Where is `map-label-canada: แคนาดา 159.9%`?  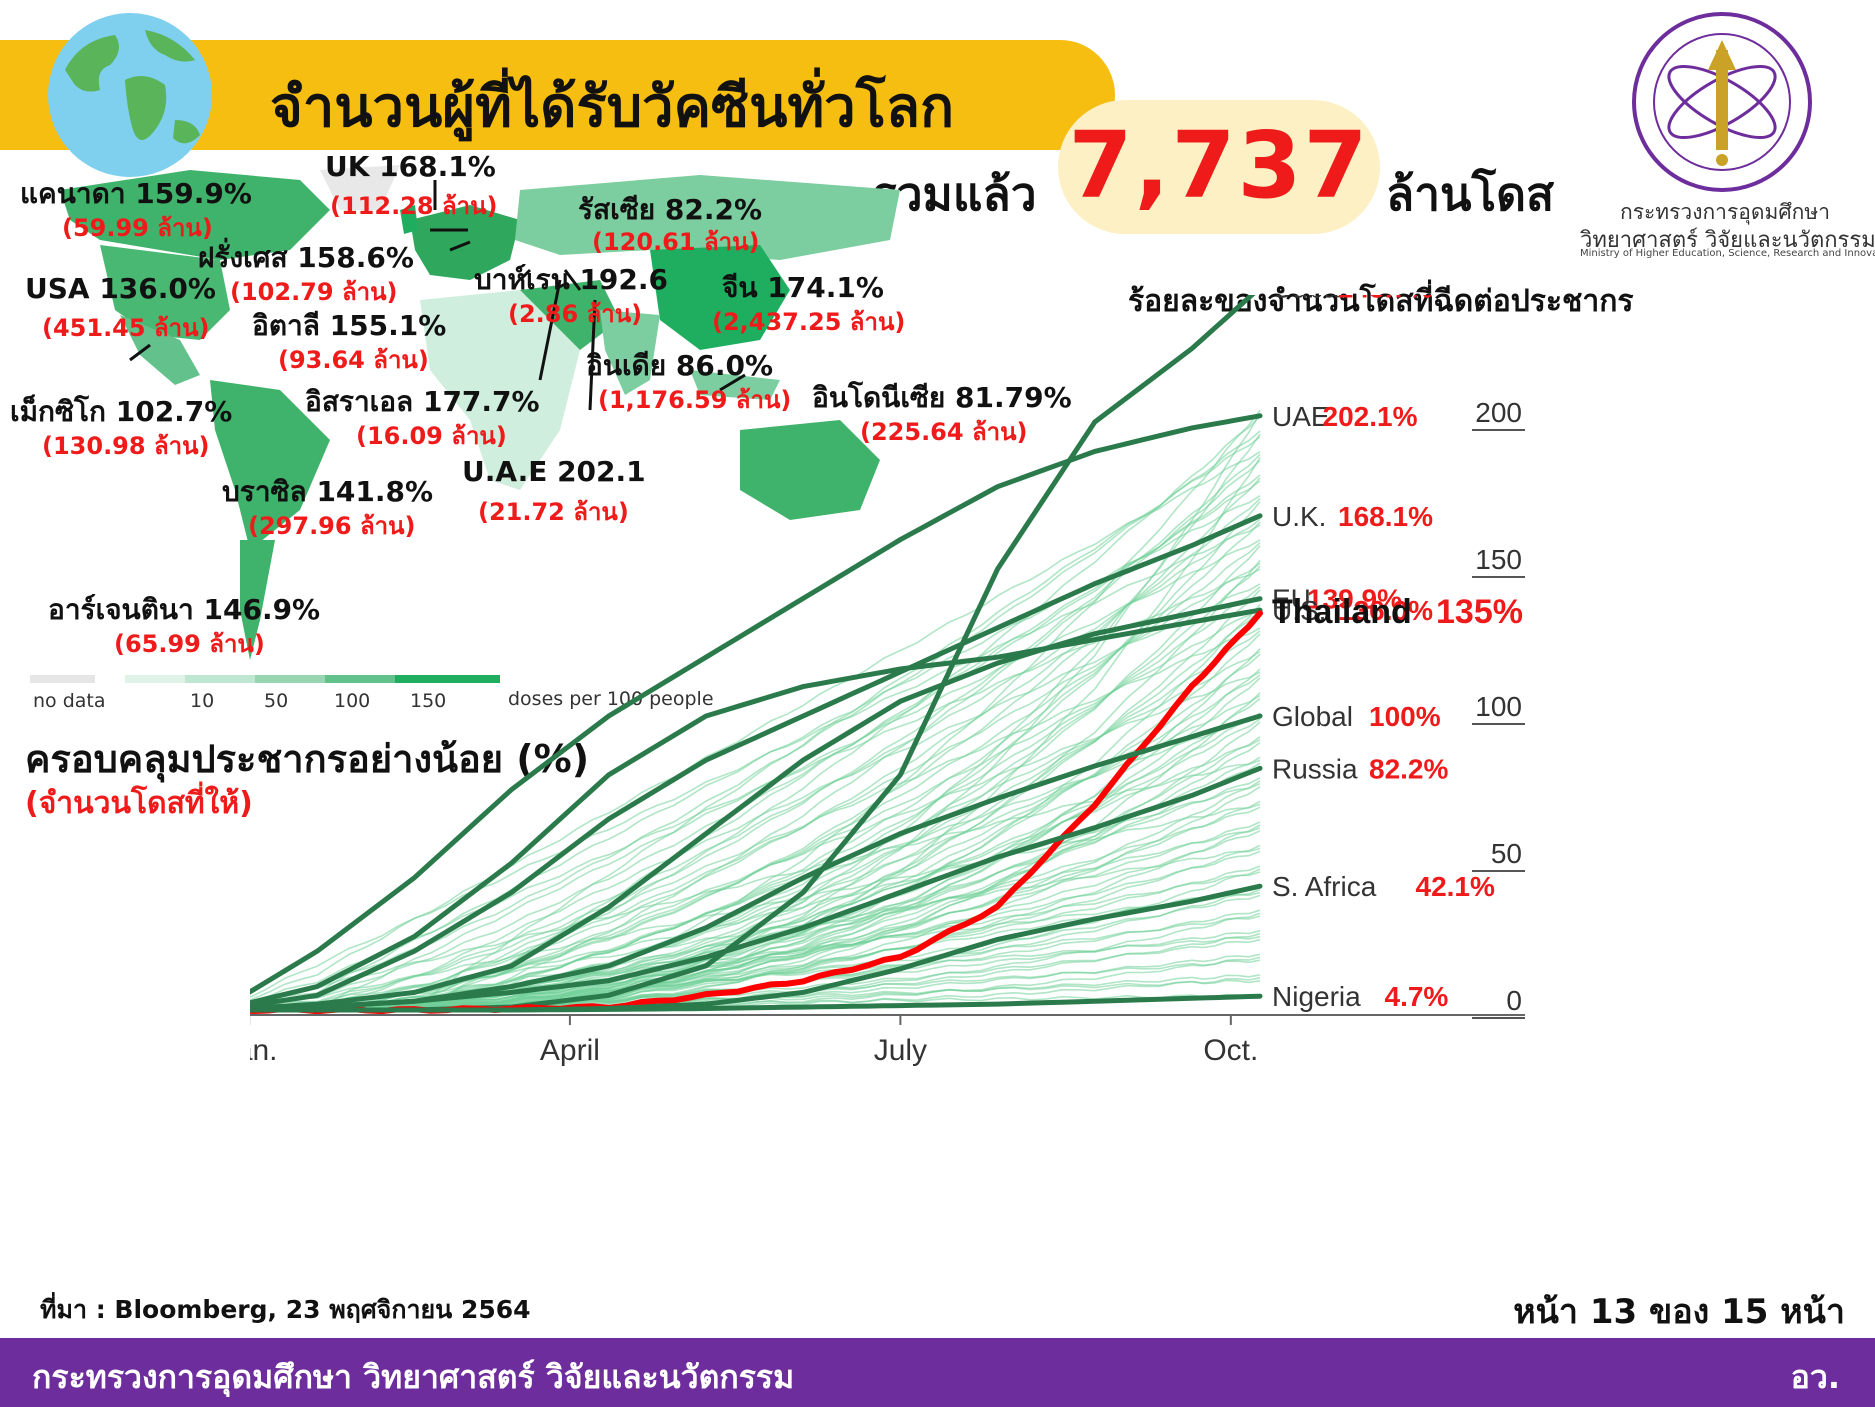
map-label-canada: แคนาดา 159.9% is located at coordinates (136, 193).